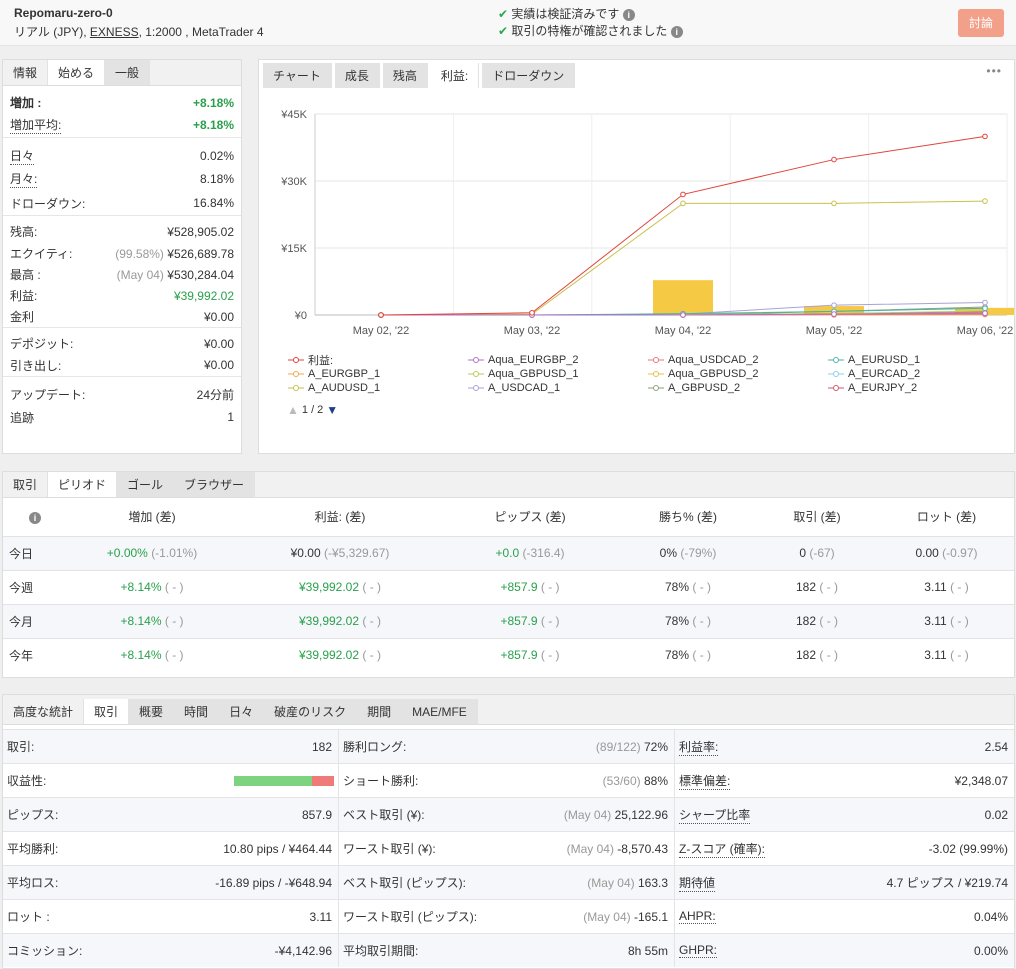 The image size is (1016, 969). I want to click on legend-item: Aqua_EURGBP_2, so click(558, 360).